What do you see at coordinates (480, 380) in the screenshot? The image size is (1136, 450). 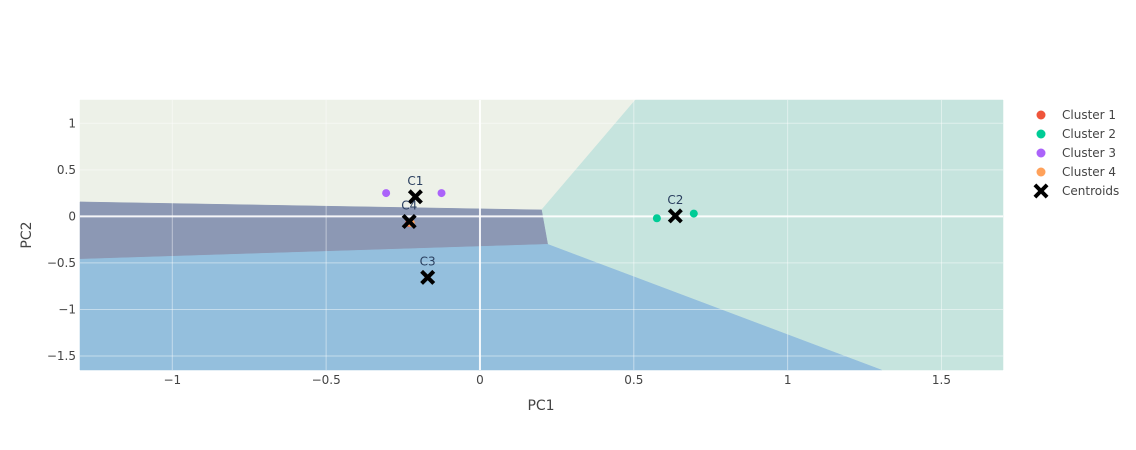 I see `x-tick-label: 0` at bounding box center [480, 380].